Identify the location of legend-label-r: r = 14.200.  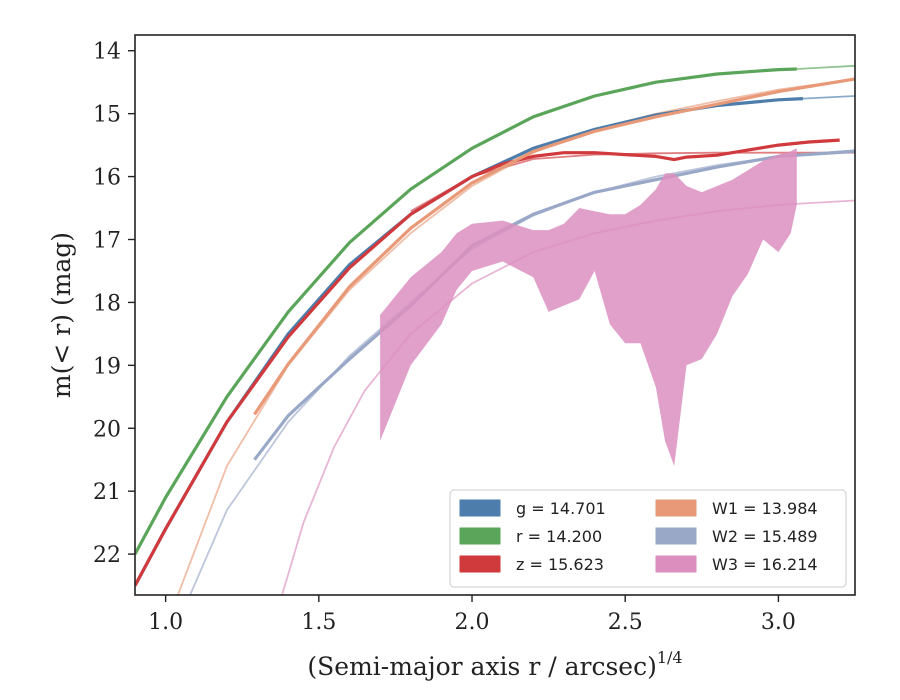
(559, 536).